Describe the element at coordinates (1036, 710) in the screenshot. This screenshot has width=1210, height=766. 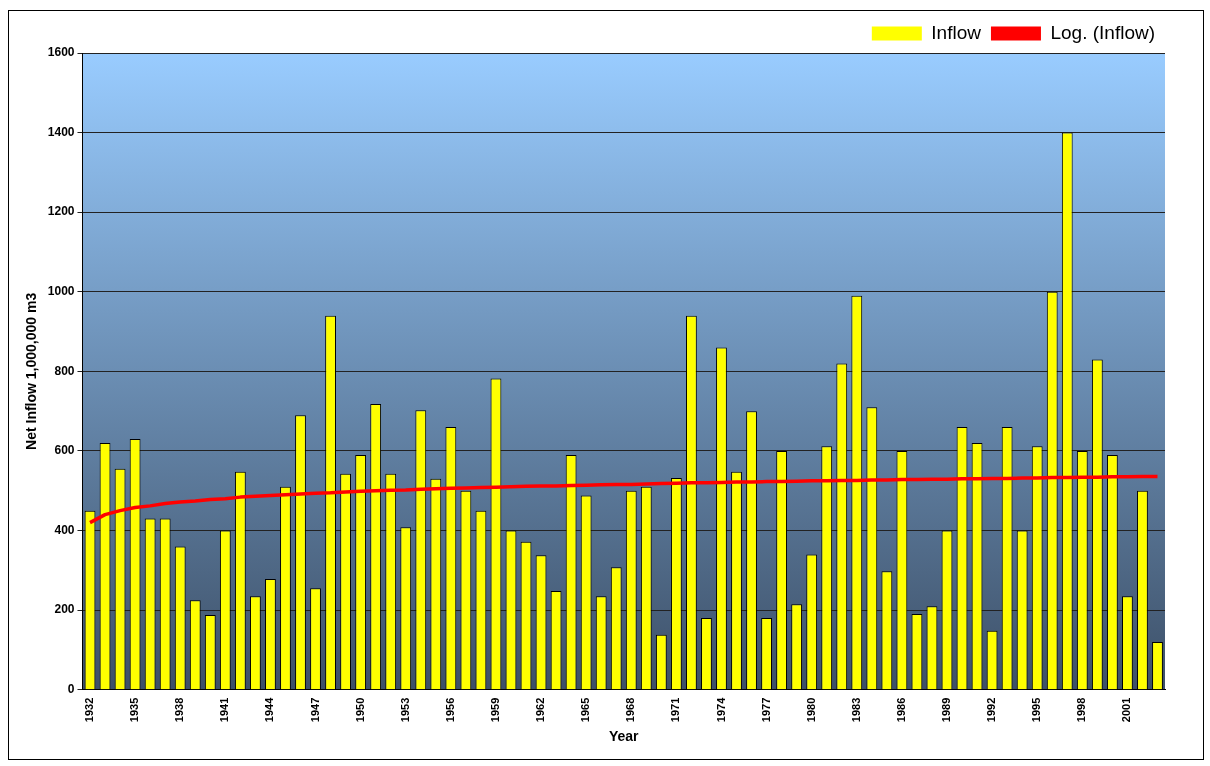
I see `x-tick-label: 1995` at that location.